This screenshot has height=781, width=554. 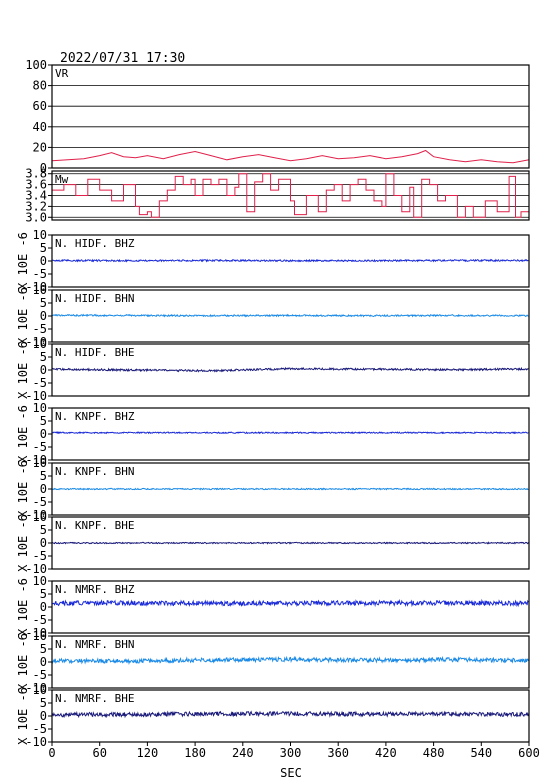 I want to click on y-tick-label: 100, so click(x=36, y=65).